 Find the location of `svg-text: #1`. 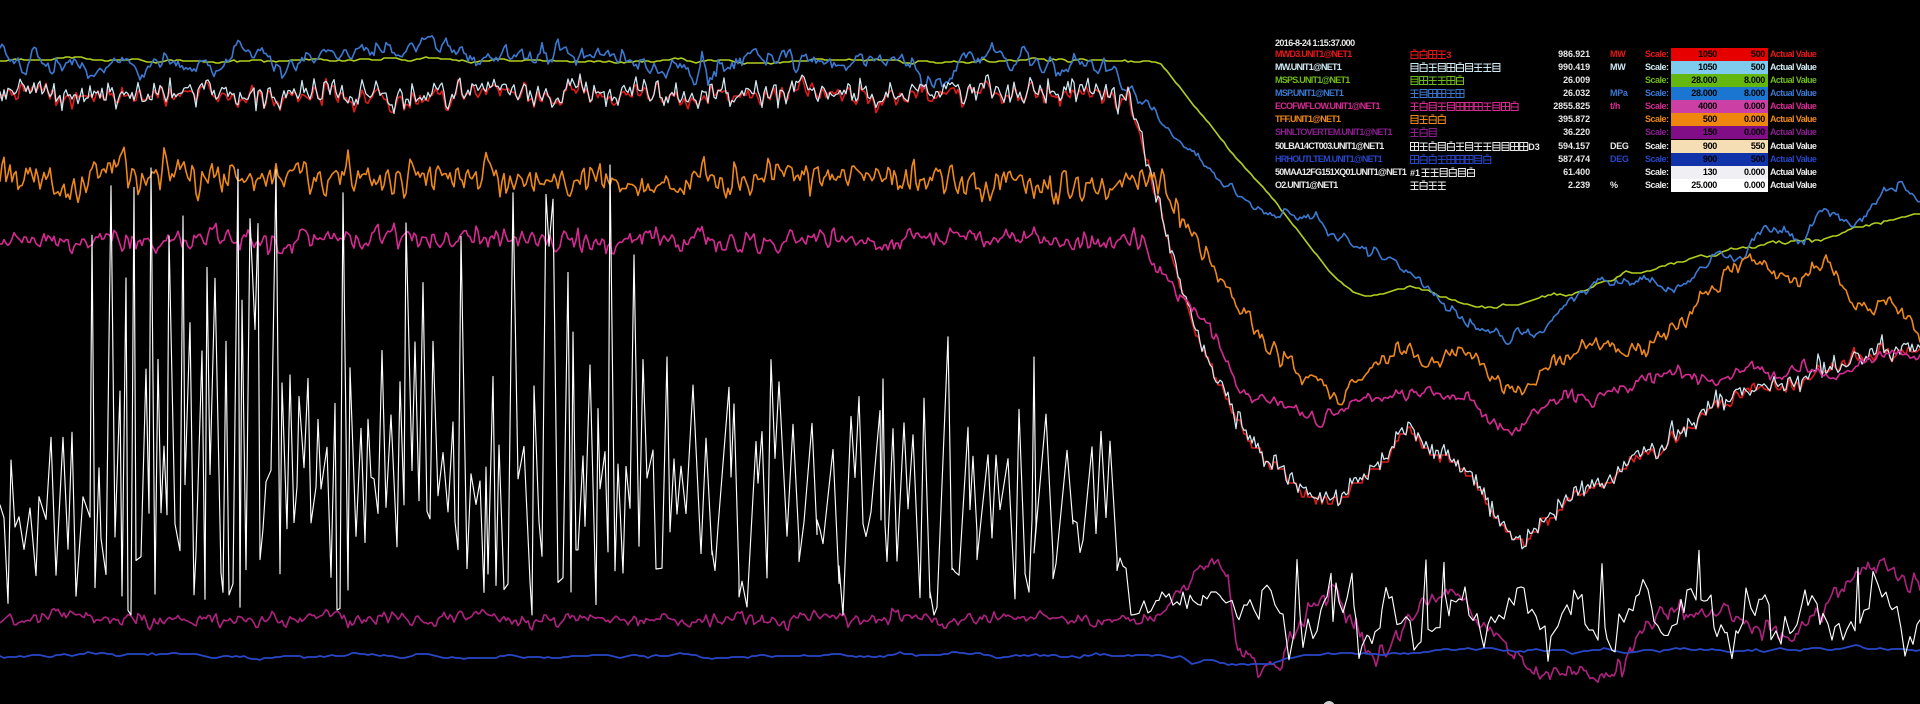

svg-text: #1 is located at coordinates (1415, 173).